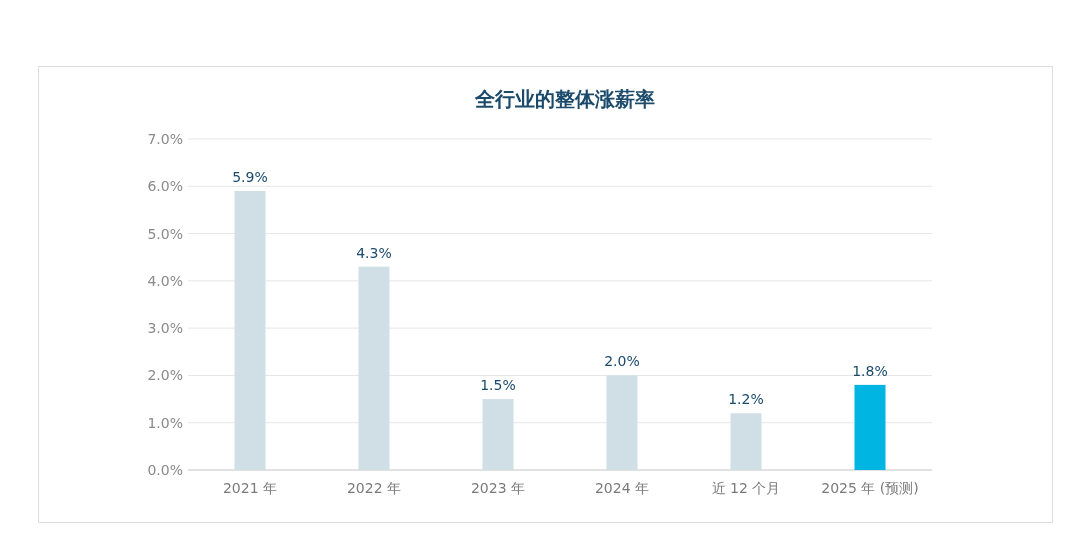 This screenshot has height=545, width=1080. I want to click on x-tick-label: 2025 年 (预测), so click(870, 488).